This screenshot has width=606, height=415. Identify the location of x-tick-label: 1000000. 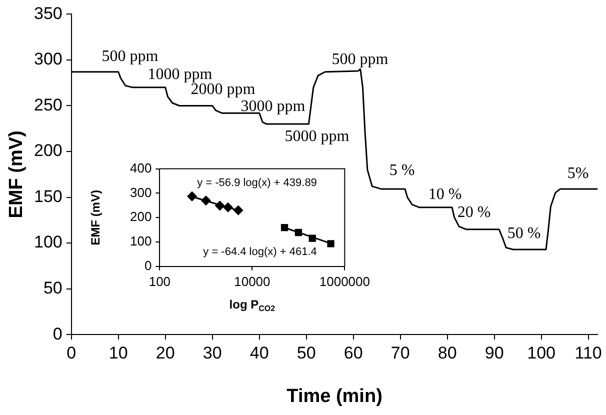
(344, 281).